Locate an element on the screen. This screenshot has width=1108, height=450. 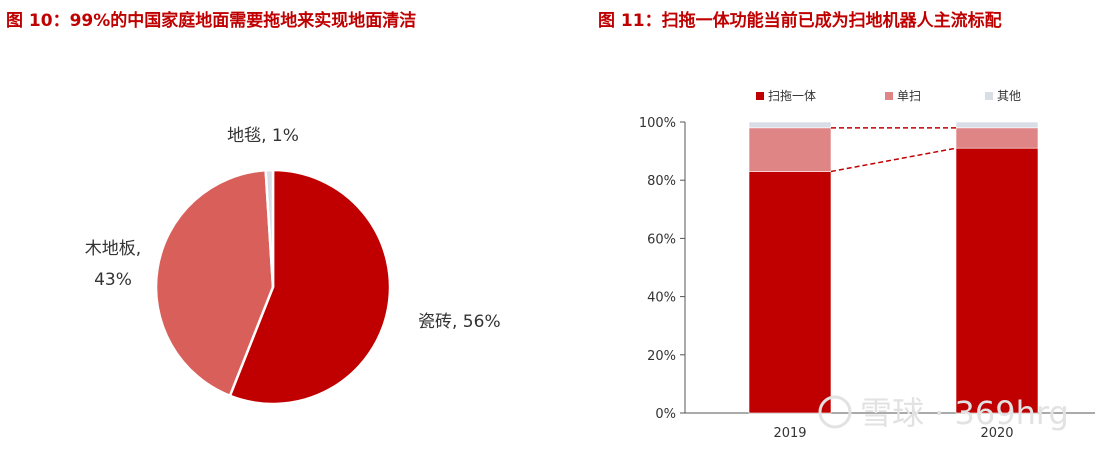
y-tick-label-3: 60% is located at coordinates (661, 239).